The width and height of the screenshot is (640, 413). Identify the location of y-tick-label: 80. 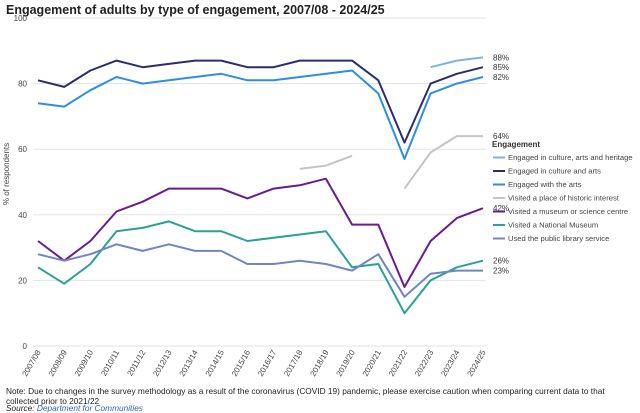
(22, 84).